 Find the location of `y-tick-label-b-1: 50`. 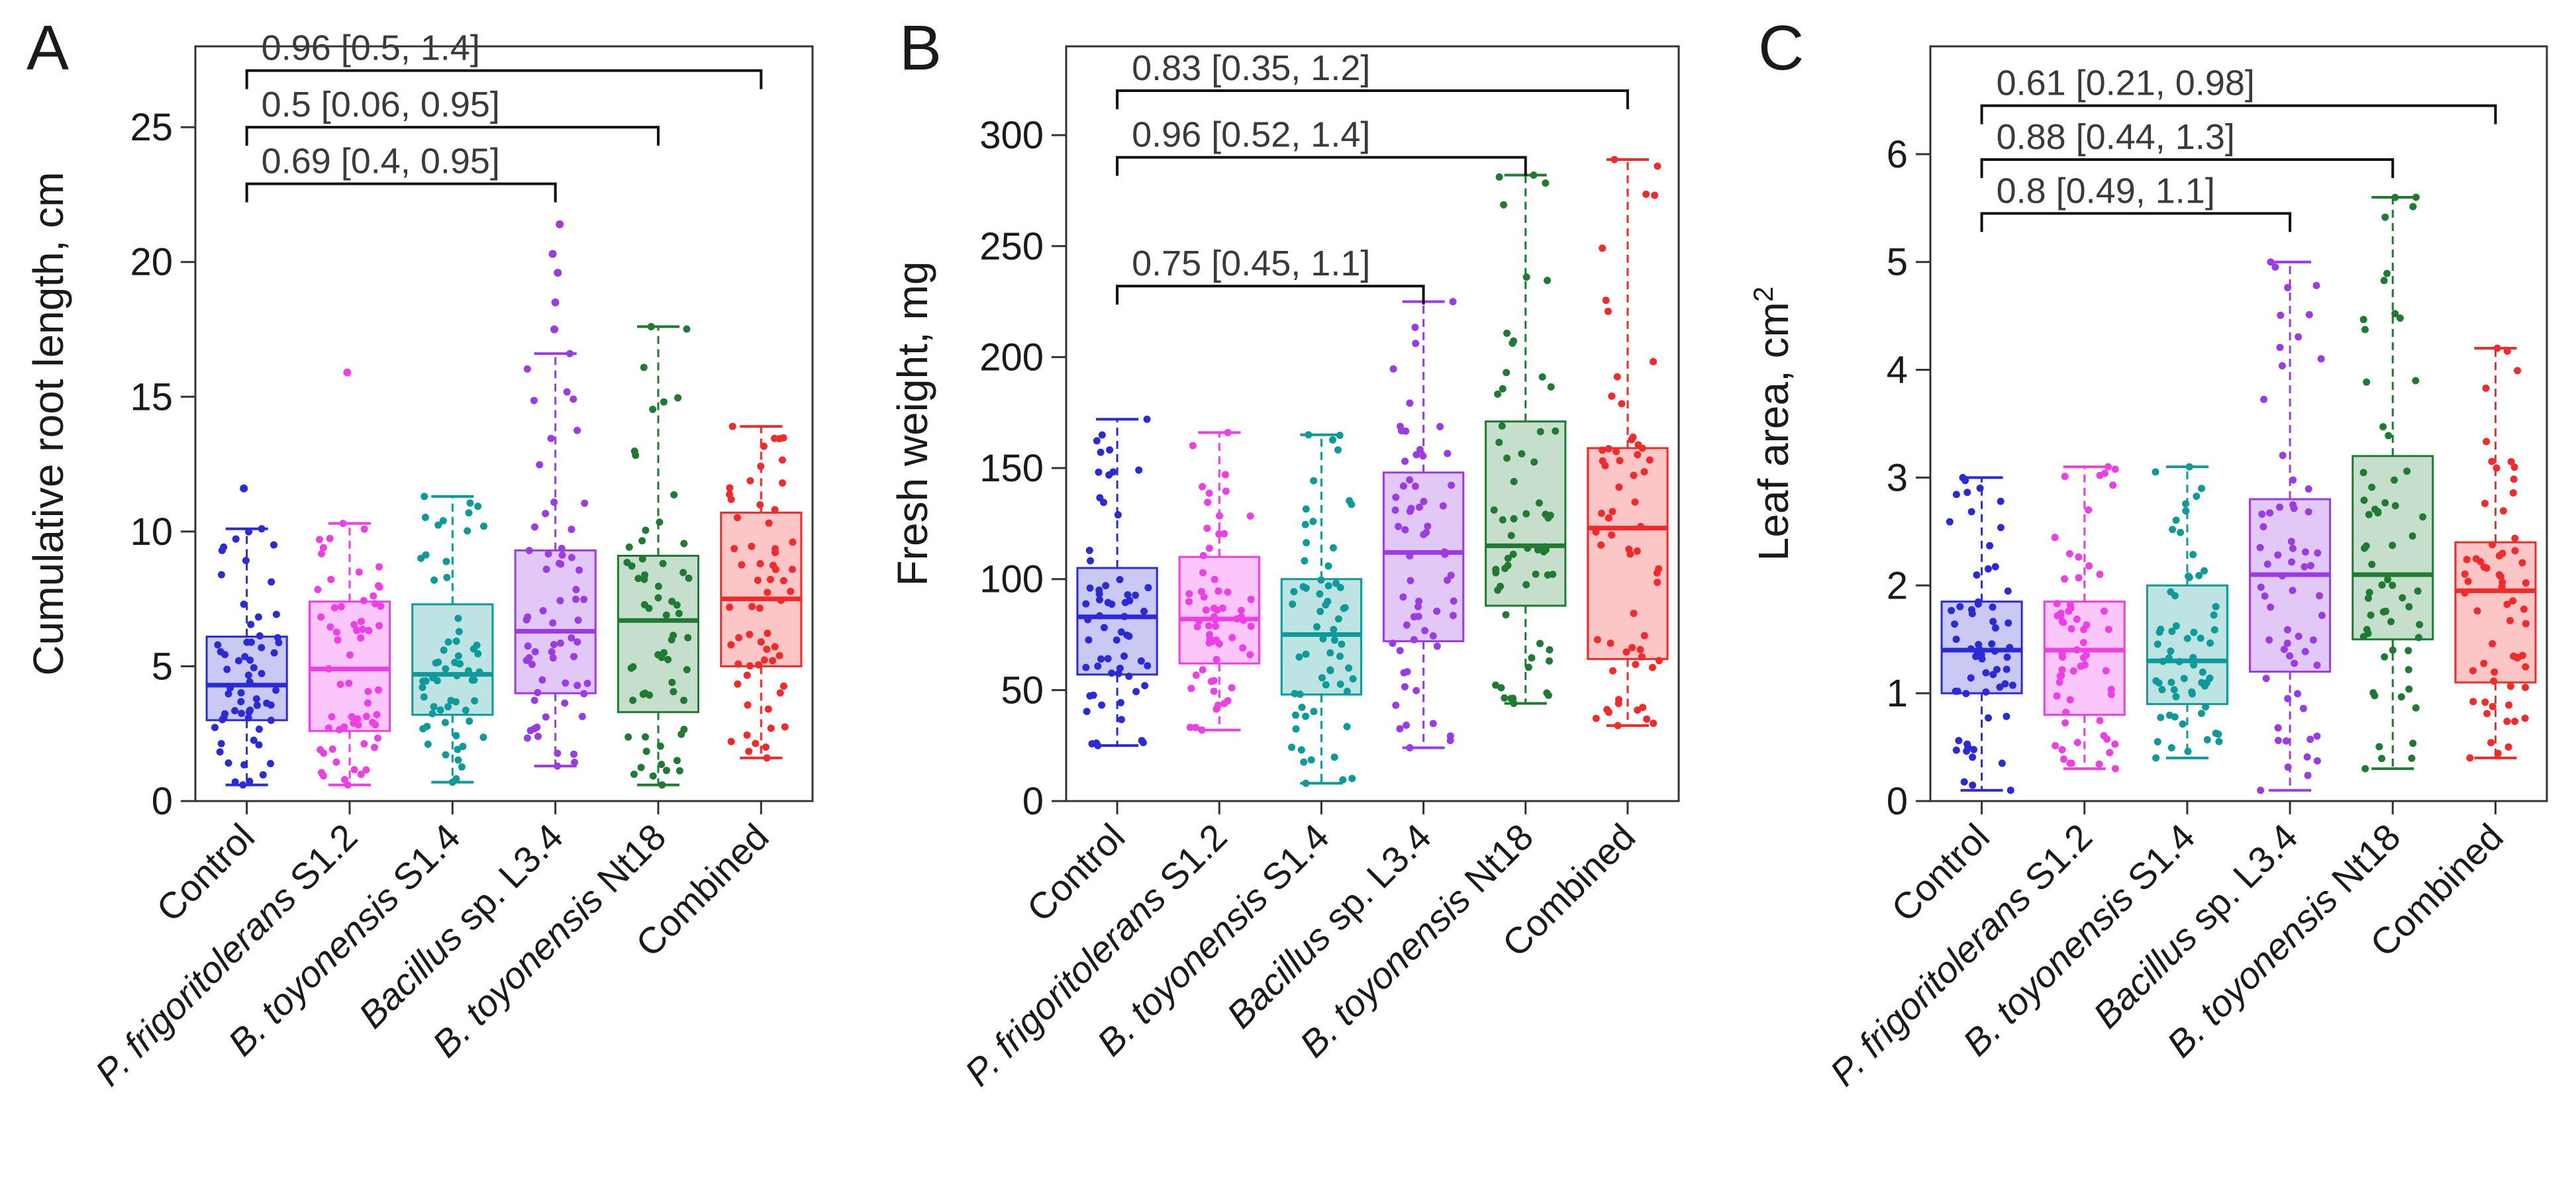

y-tick-label-b-1: 50 is located at coordinates (1022, 690).